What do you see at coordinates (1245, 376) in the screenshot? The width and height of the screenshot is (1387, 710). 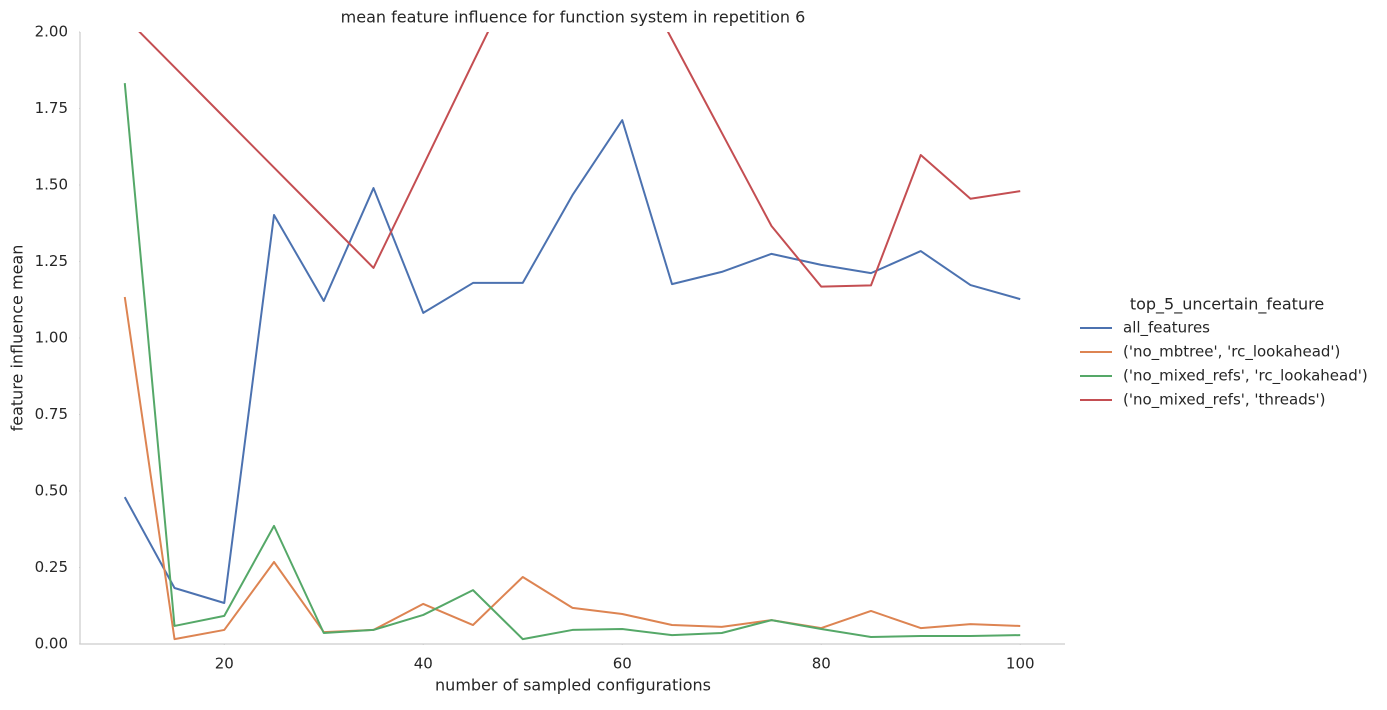 I see `legend-label: ('no_mixed_refs', 'rc_lookahead')` at bounding box center [1245, 376].